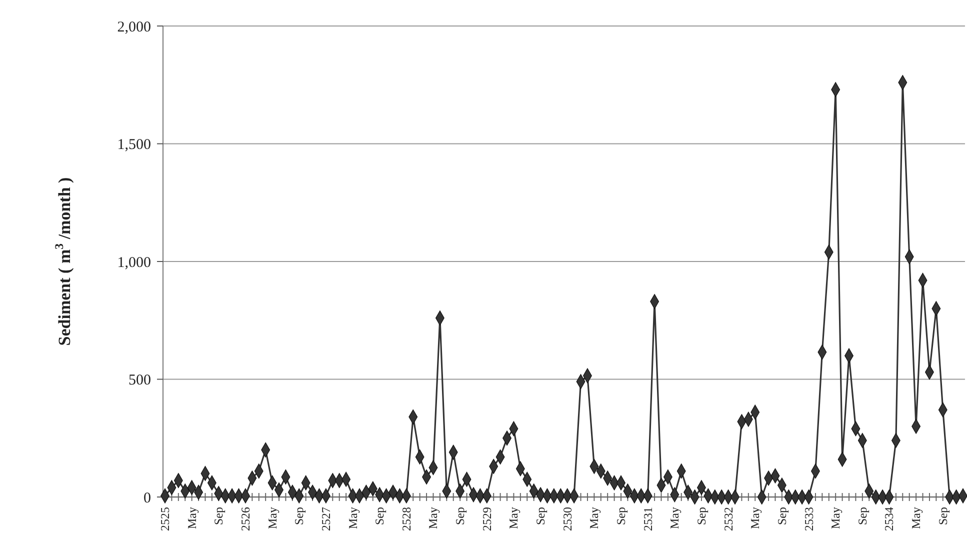  Describe the element at coordinates (165, 519) in the screenshot. I see `x-tick-label: 2525` at that location.